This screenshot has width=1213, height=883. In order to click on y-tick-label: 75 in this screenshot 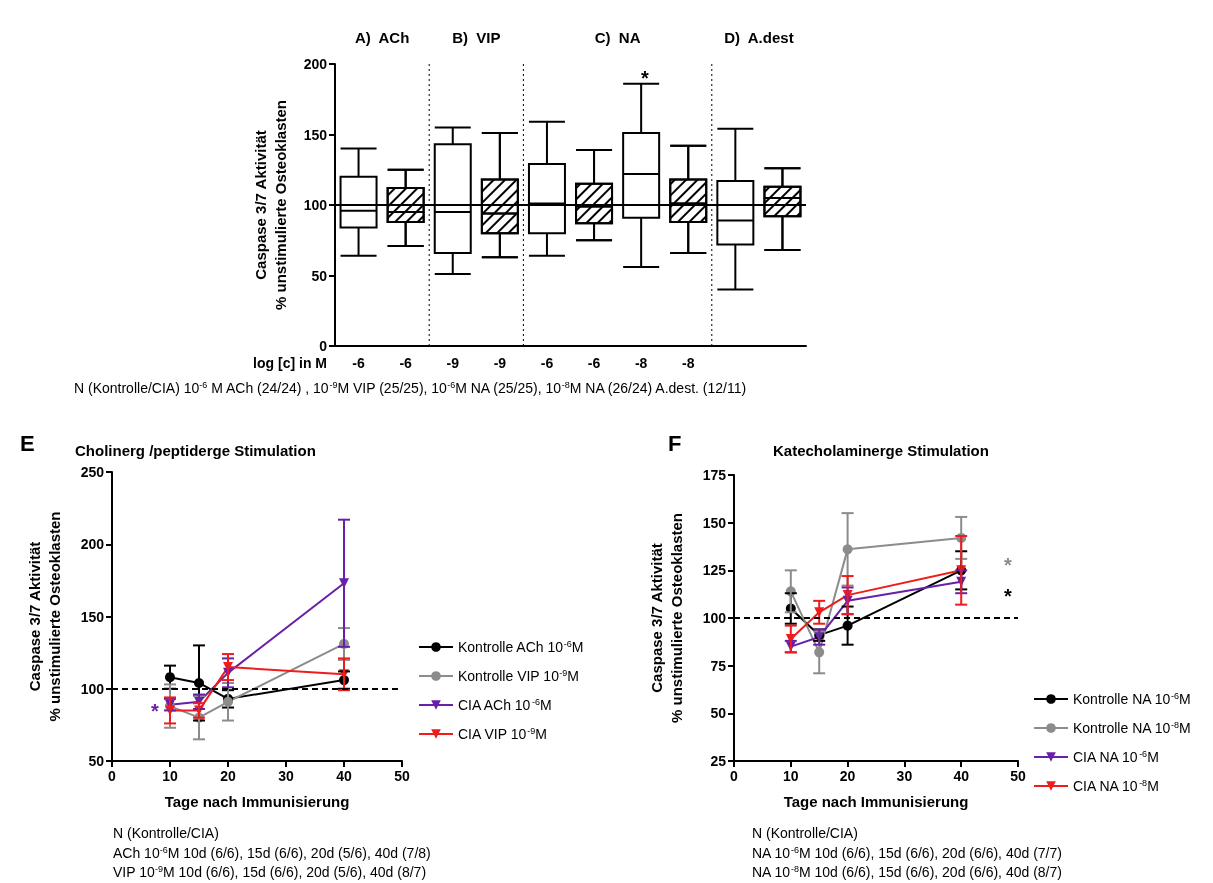, I will do `click(718, 665)`.